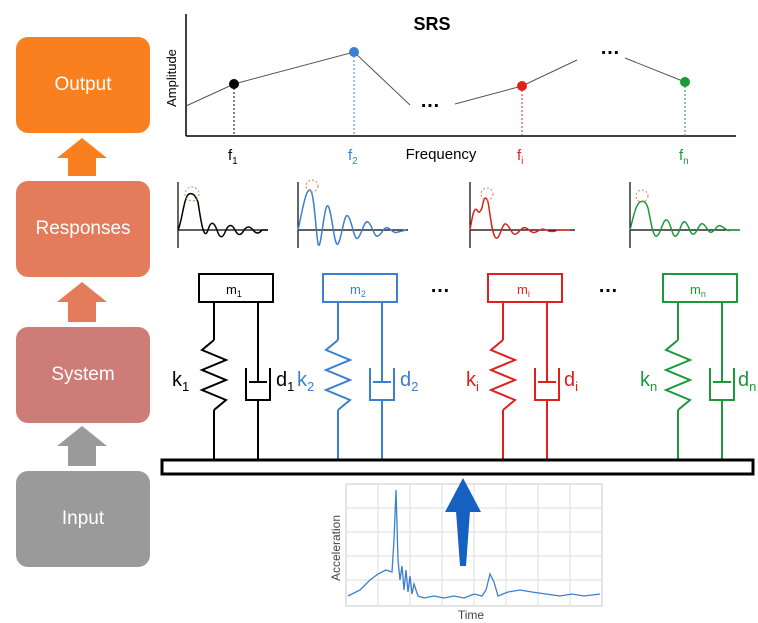 This screenshot has width=758, height=623. Describe the element at coordinates (338, 375) in the screenshot. I see `spring-2-coil` at that location.